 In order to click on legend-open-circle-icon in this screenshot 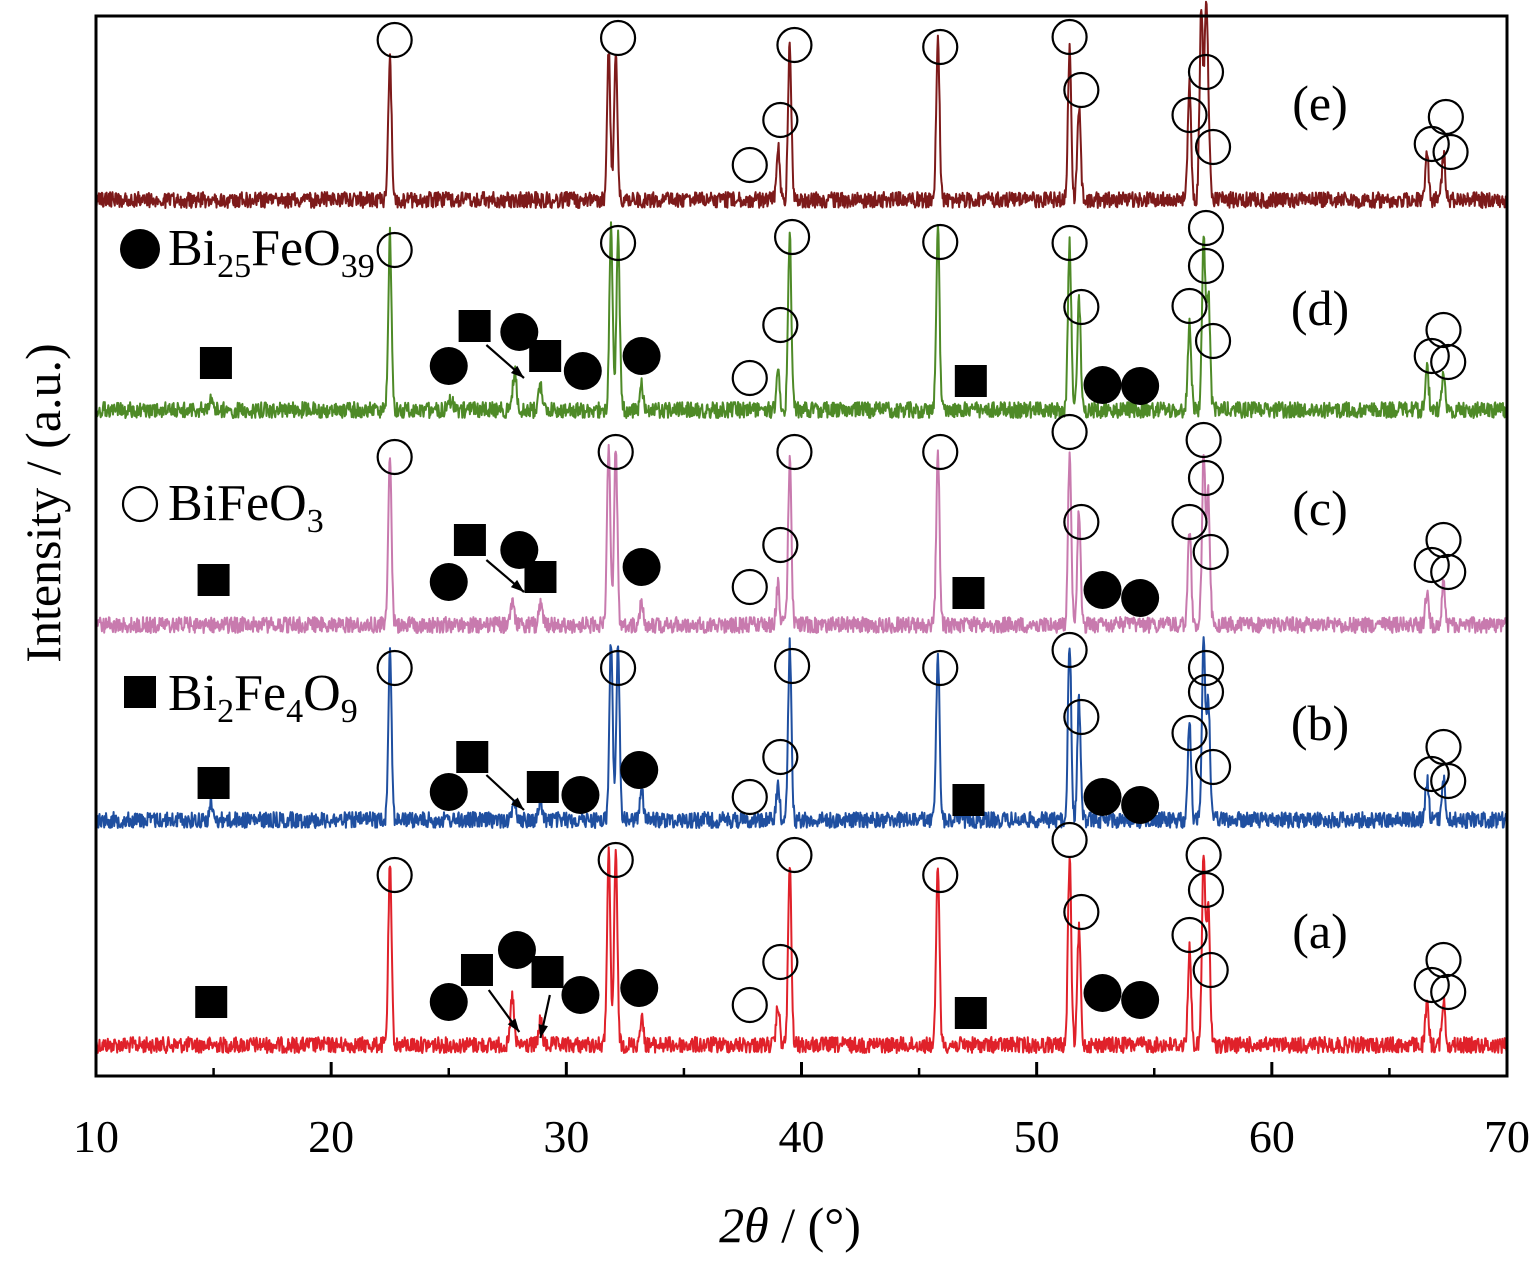, I will do `click(140, 504)`.